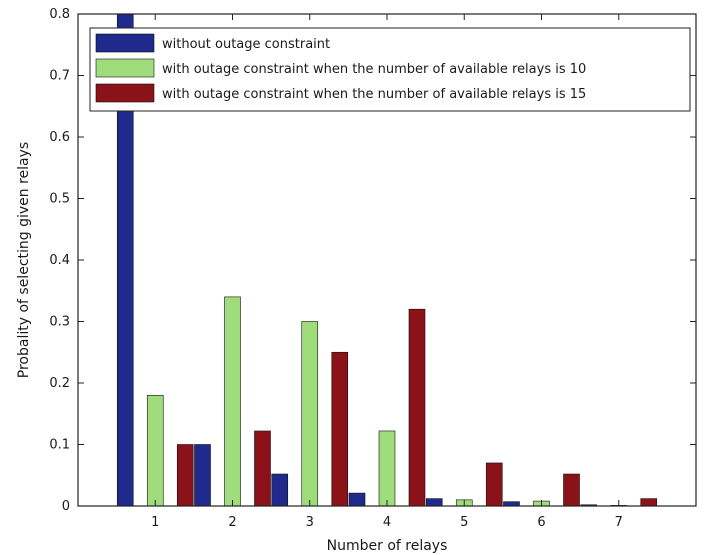 The width and height of the screenshot is (716, 555). What do you see at coordinates (310, 522) in the screenshot?
I see `x-tick-label: 3` at bounding box center [310, 522].